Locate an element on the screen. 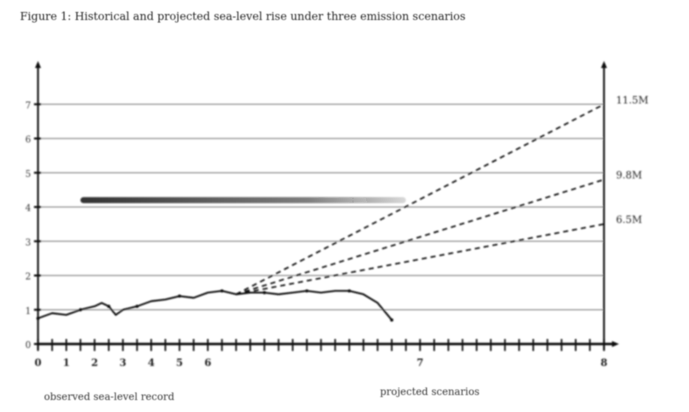  series-end-label: 9.8M is located at coordinates (629, 176).